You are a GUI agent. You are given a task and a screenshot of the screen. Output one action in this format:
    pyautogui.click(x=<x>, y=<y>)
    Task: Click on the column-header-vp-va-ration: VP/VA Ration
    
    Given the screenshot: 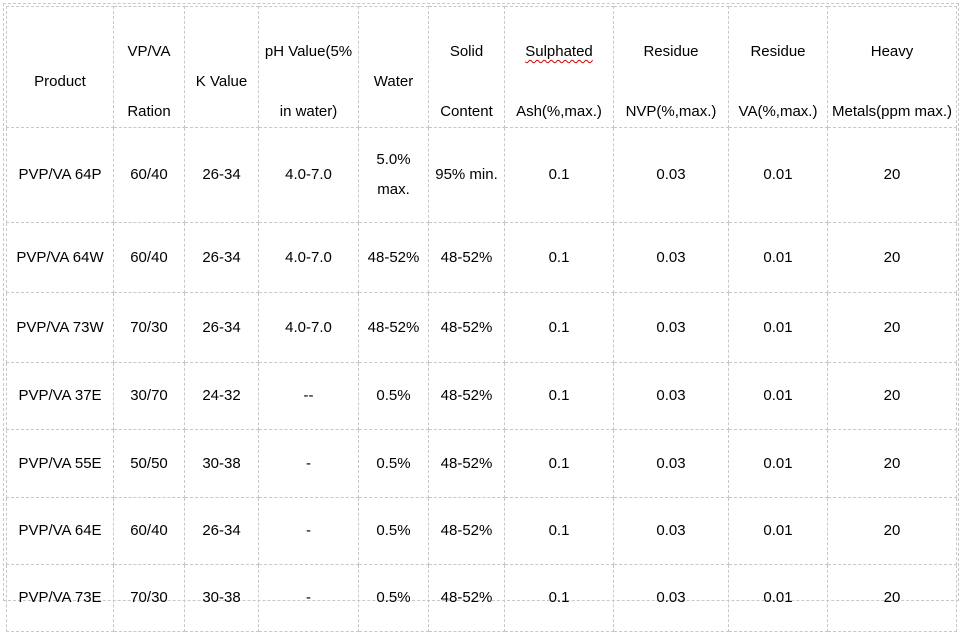 What is the action you would take?
    pyautogui.click(x=149, y=67)
    